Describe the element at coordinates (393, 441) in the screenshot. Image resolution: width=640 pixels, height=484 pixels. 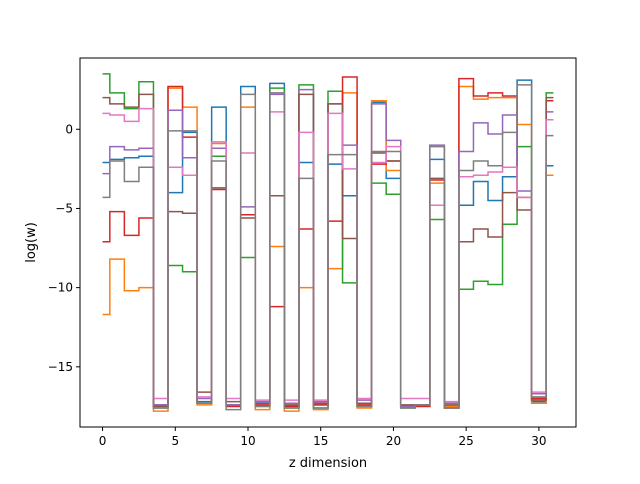
I see `x-tick-label: 20` at that location.